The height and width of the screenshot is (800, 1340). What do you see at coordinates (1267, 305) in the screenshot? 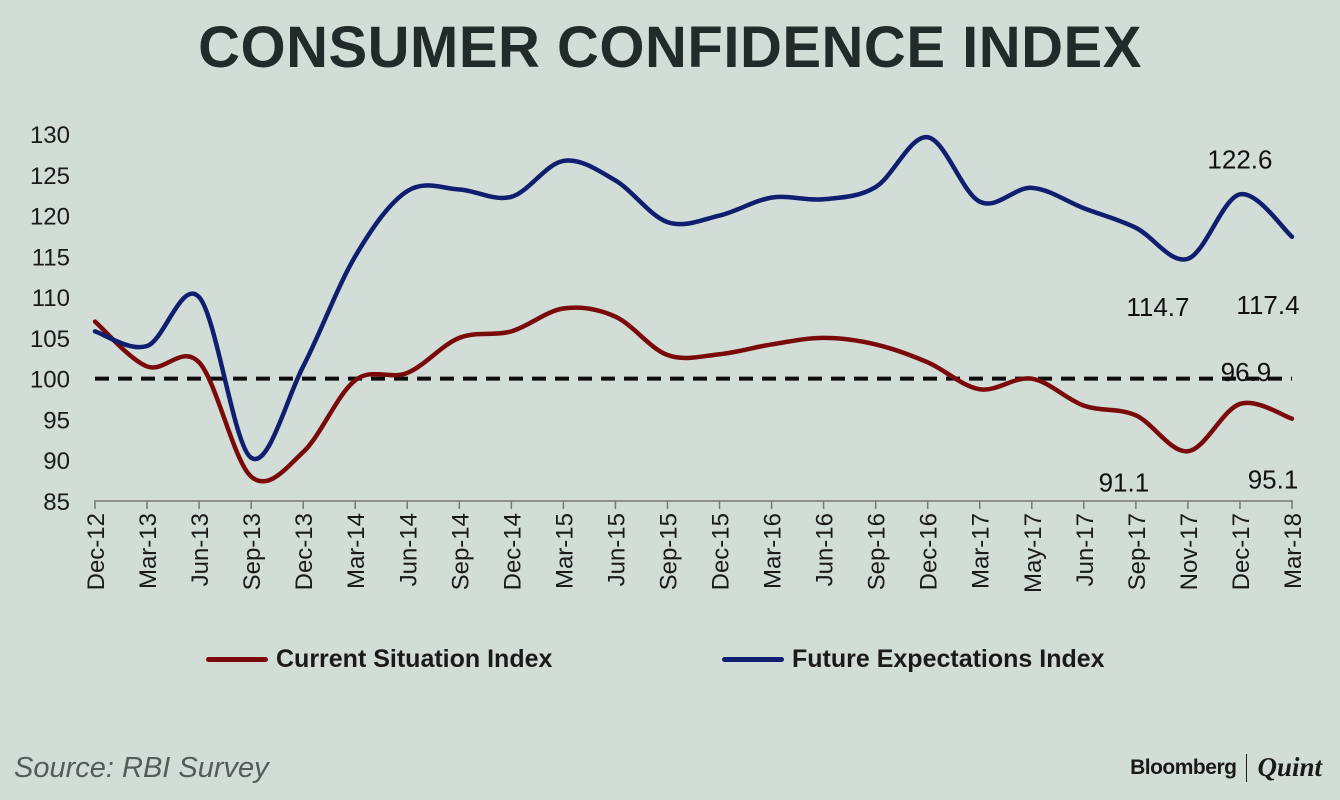
I see `data-label: 117.4` at bounding box center [1267, 305].